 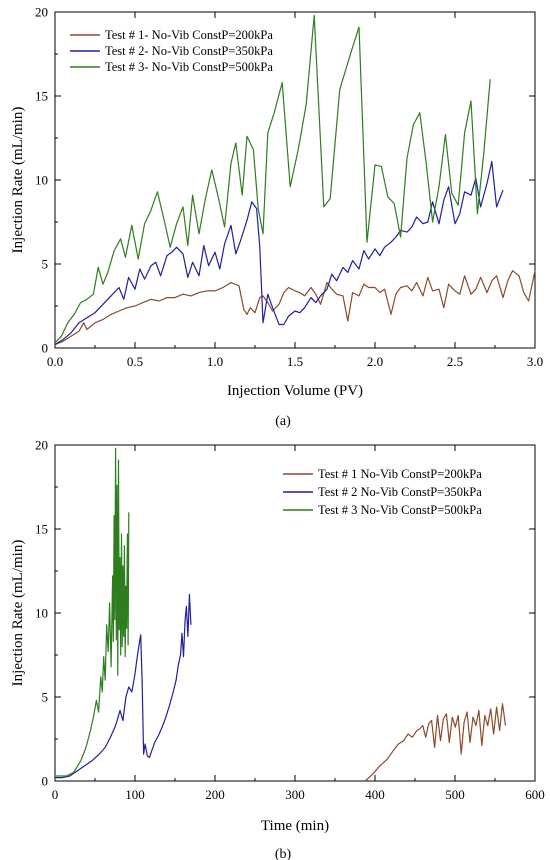 I want to click on x-tick-label: 300, so click(x=295, y=794).